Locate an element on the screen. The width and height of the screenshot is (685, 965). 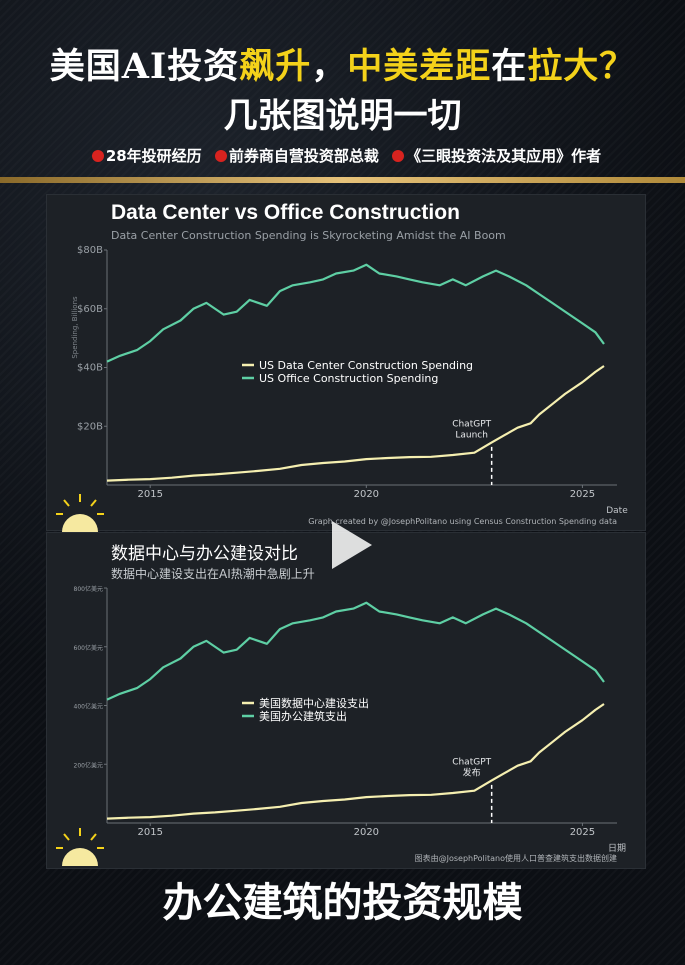
legend-label: US Office Construction Spending is located at coordinates (348, 378).